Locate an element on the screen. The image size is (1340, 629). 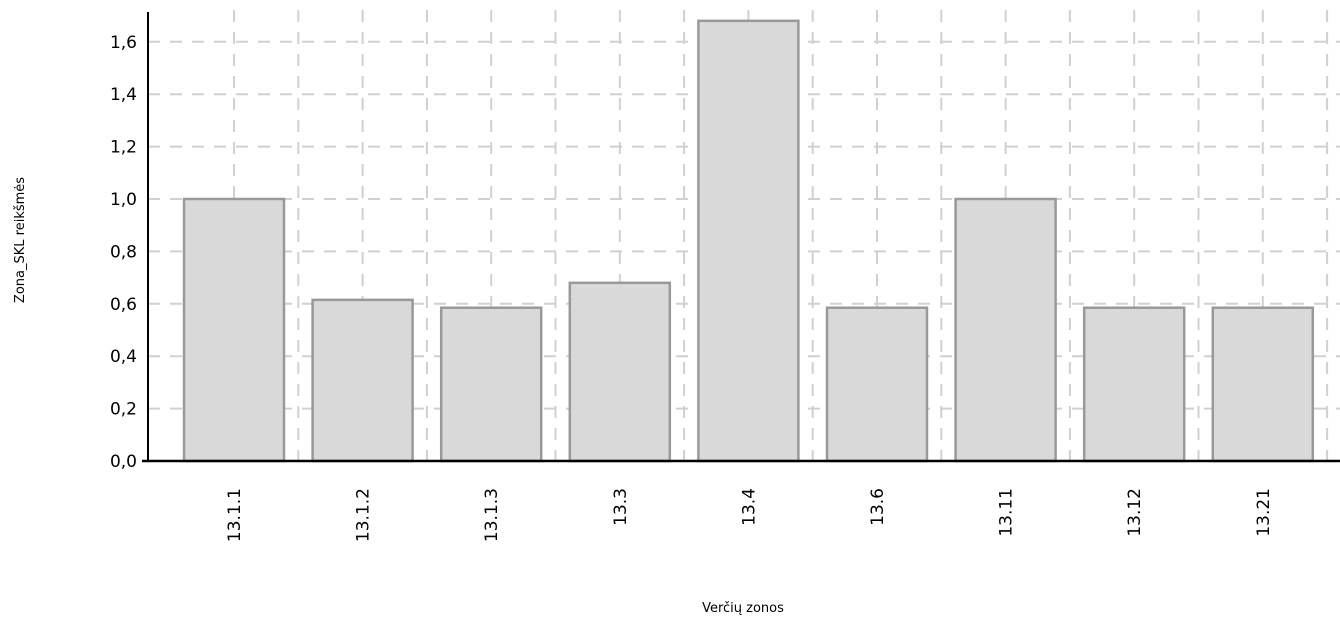
bar-13.12 is located at coordinates (1134, 384).